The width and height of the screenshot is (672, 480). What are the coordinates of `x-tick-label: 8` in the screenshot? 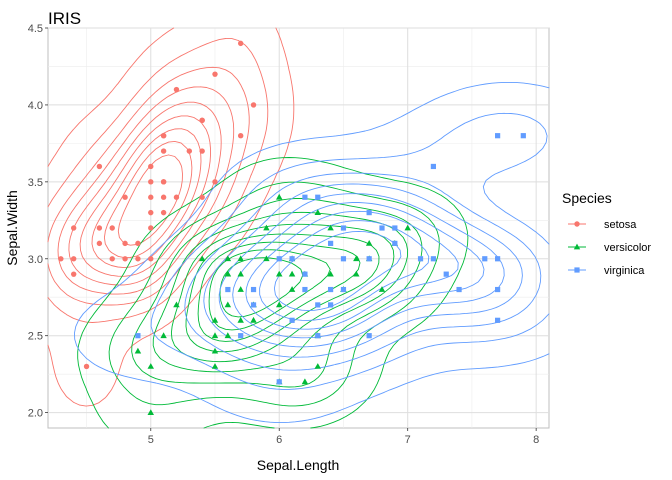 It's located at (536, 440).